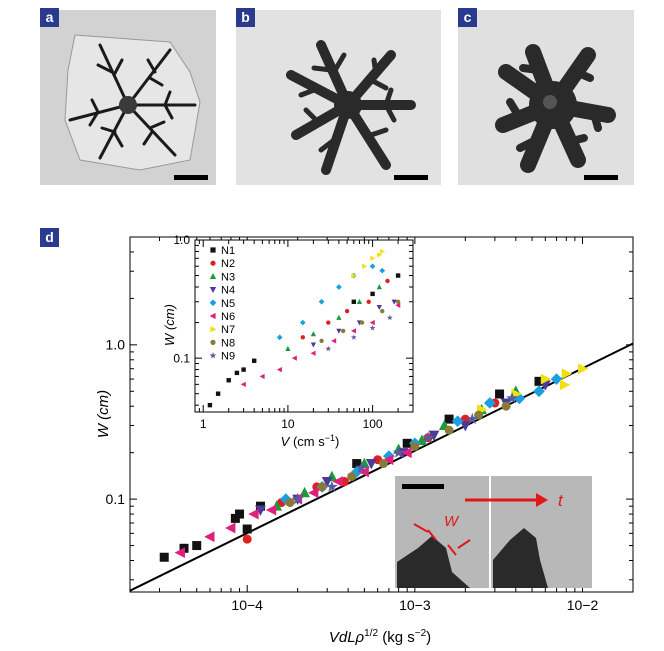 Image resolution: width=664 pixels, height=651 pixels. Describe the element at coordinates (415, 605) in the screenshot. I see `x-tick-label: 10−3` at that location.